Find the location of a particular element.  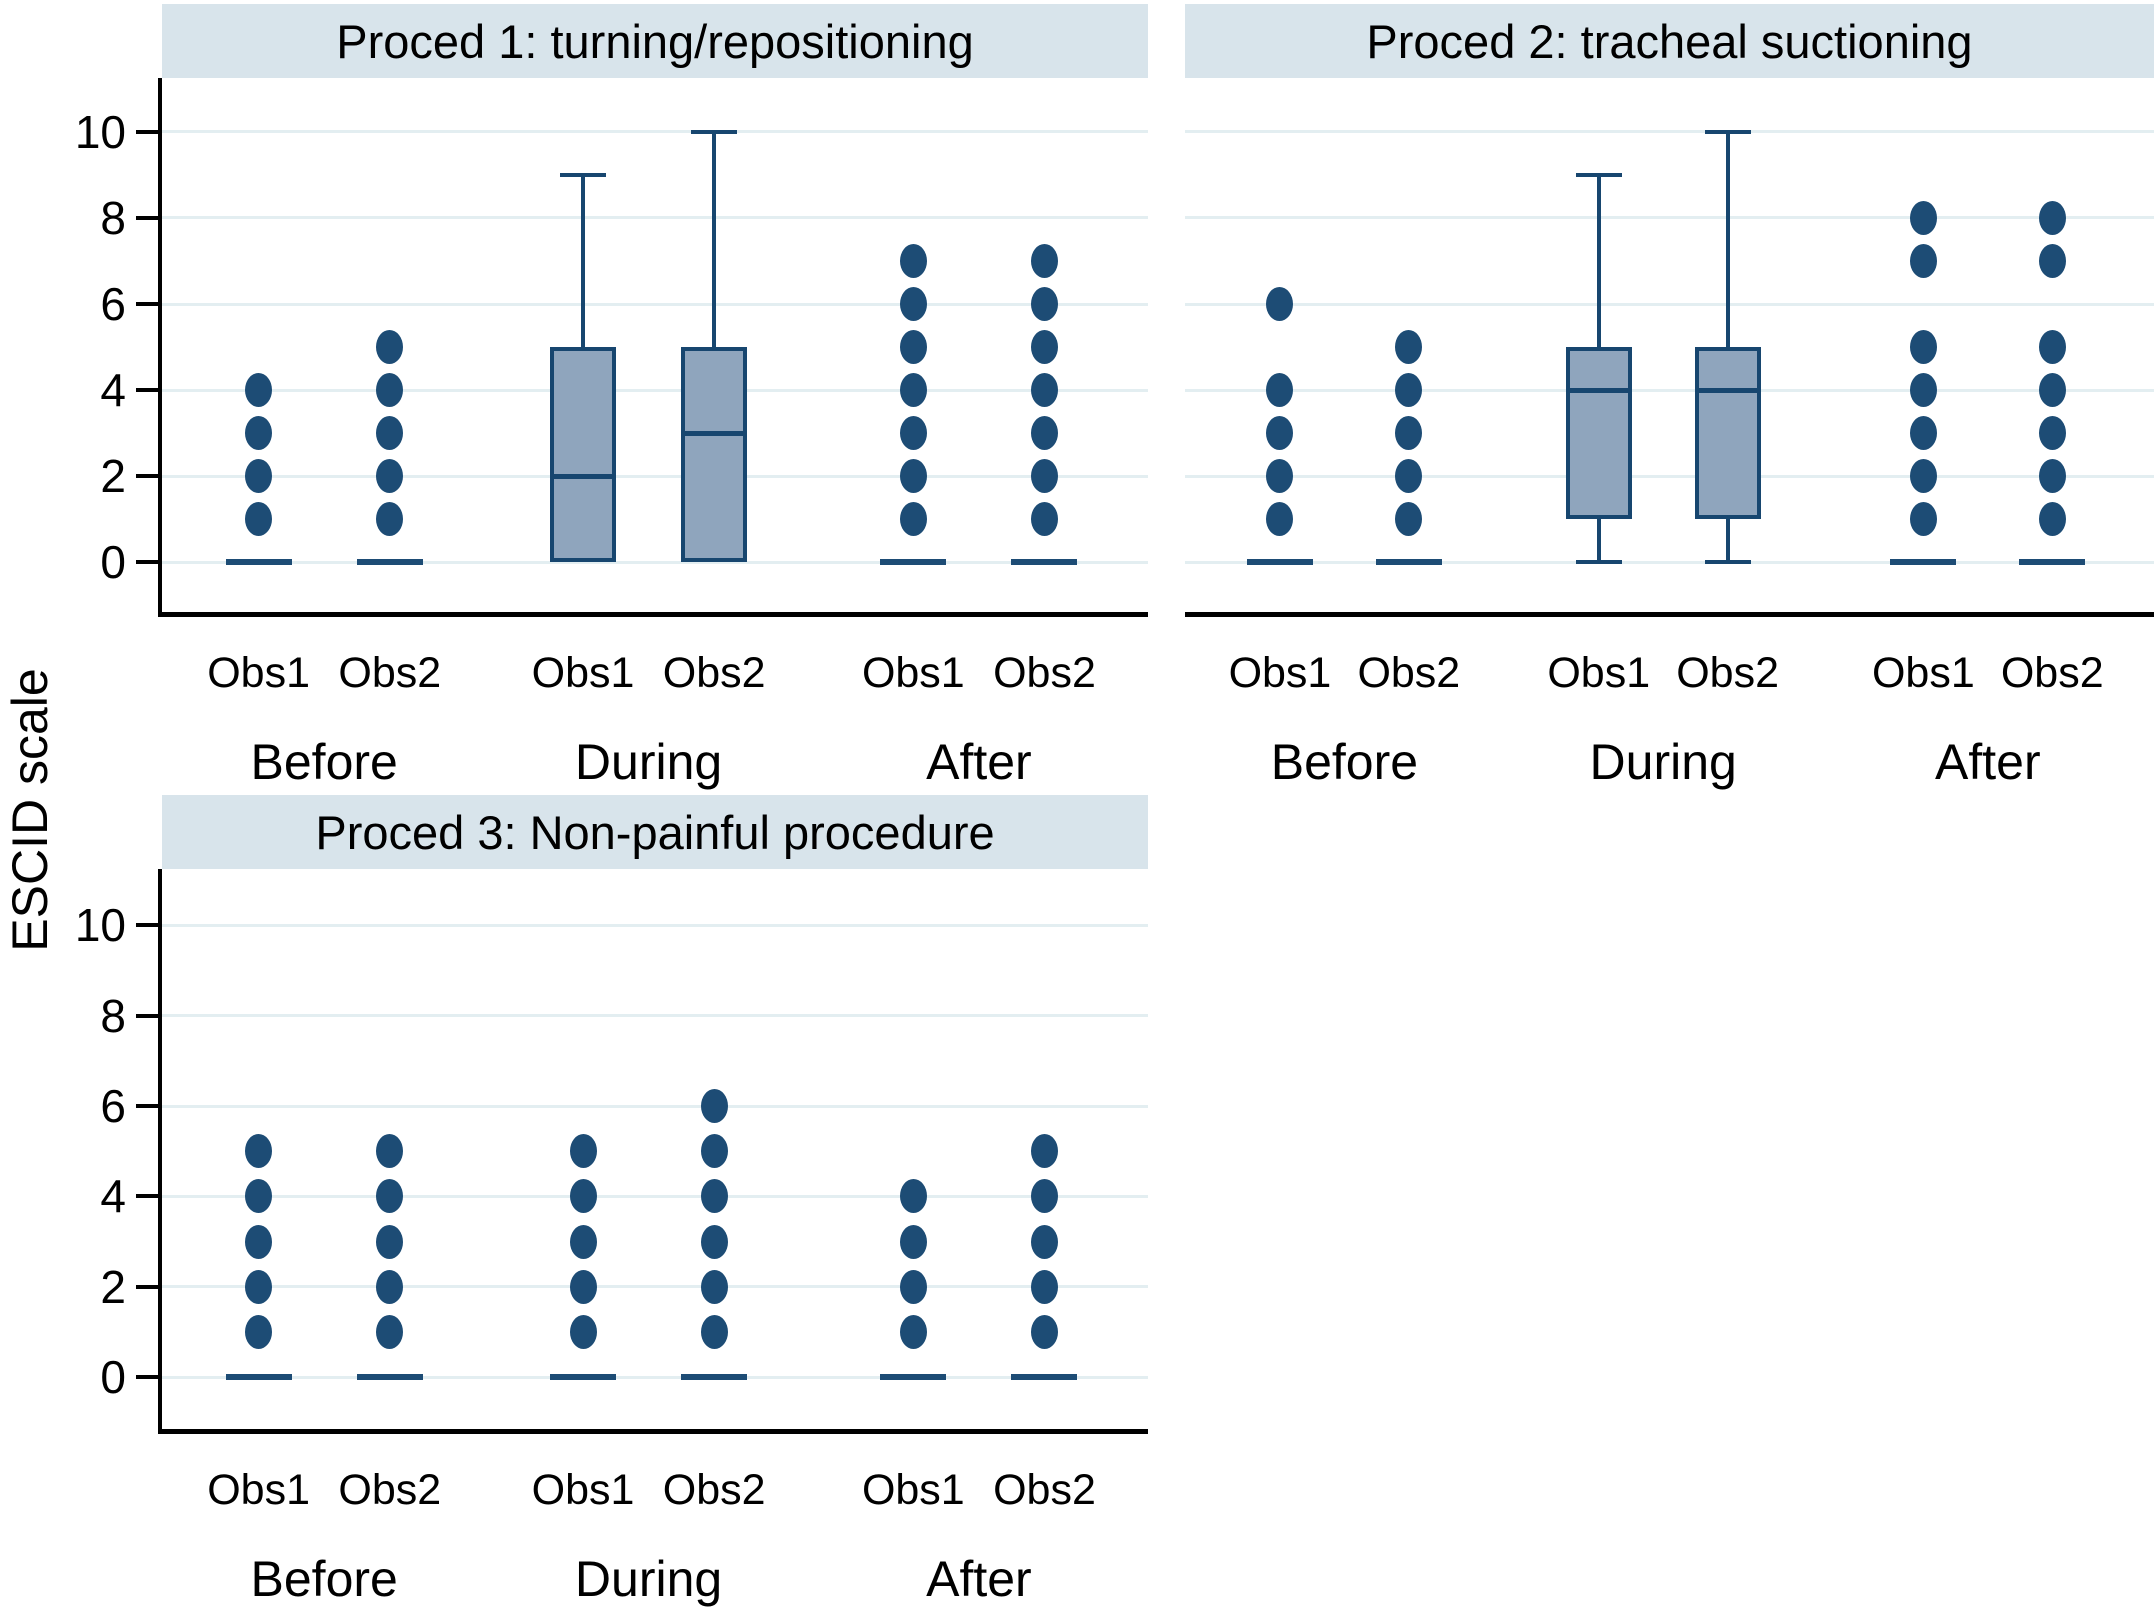

panel-2-title-band: Proced 2: tracheal suctioning is located at coordinates (1669, 41).